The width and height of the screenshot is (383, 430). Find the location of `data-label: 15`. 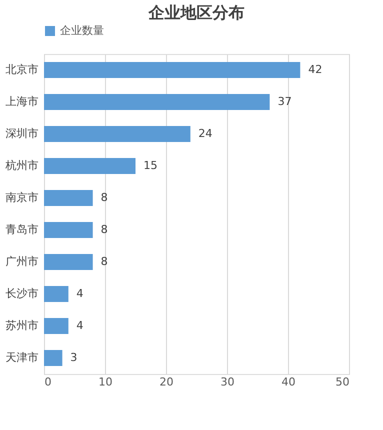

data-label: 15 is located at coordinates (151, 165).